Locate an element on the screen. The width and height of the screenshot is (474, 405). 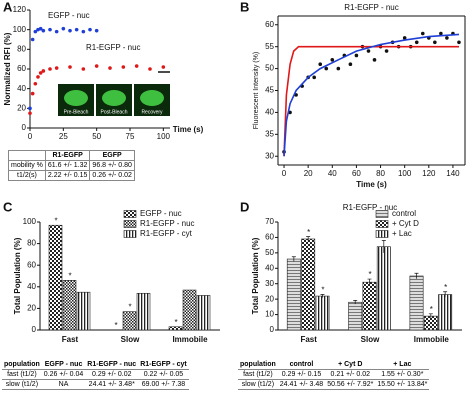
x-tick-label: 100 is located at coordinates (405, 173).